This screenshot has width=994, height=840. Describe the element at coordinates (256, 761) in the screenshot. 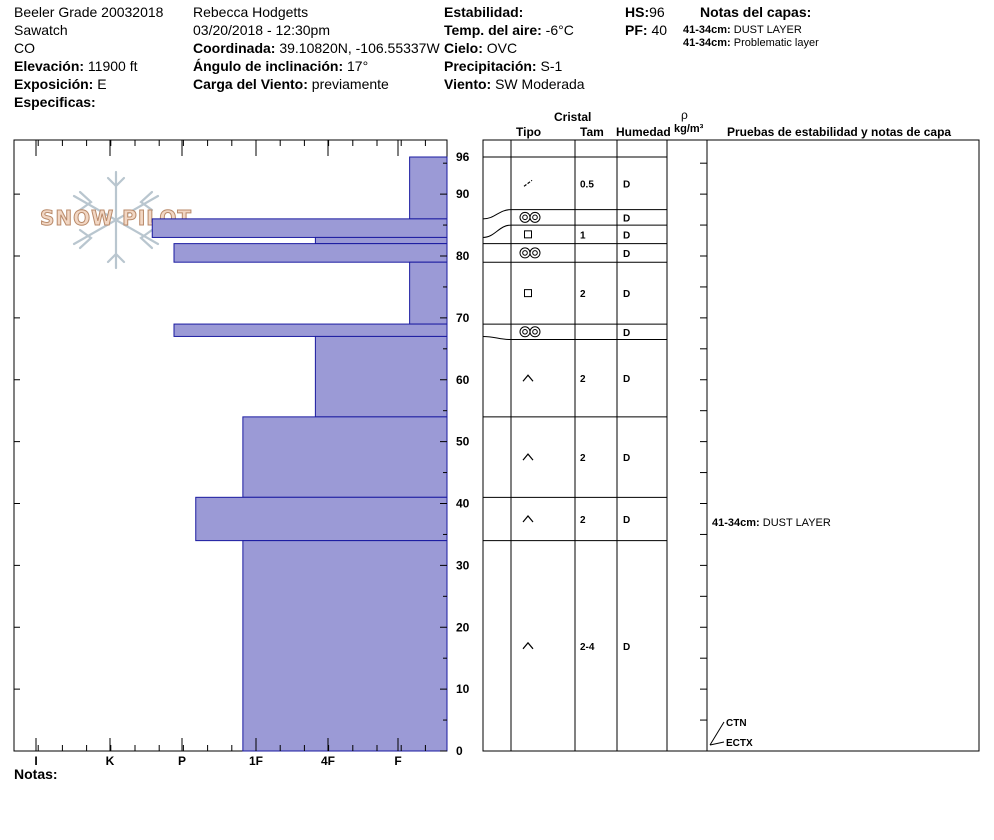

I see `hardness-tick-label: 1F` at that location.